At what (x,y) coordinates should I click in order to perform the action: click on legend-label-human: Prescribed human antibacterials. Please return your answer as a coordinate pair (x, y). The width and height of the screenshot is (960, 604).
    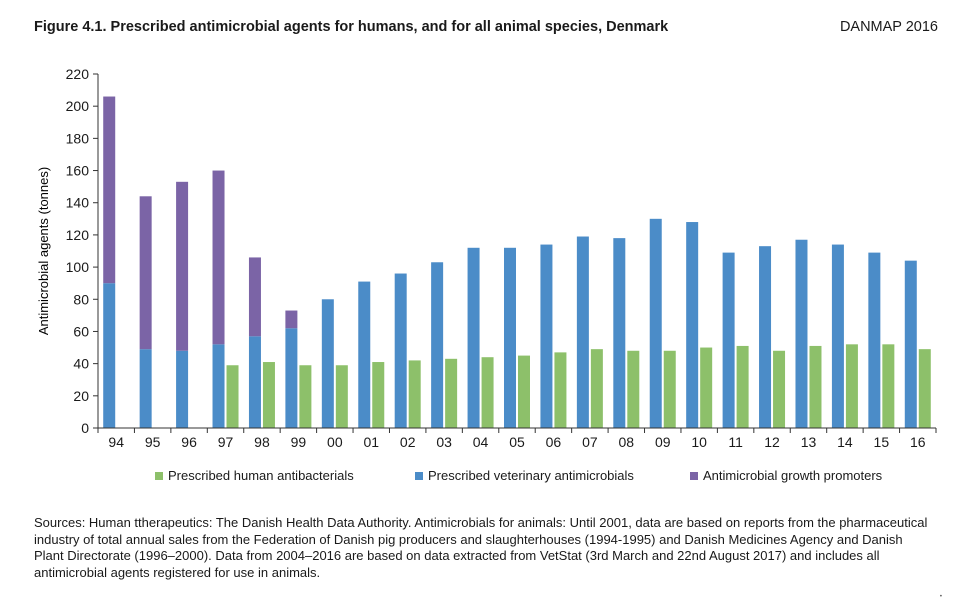
    Looking at the image, I should click on (261, 475).